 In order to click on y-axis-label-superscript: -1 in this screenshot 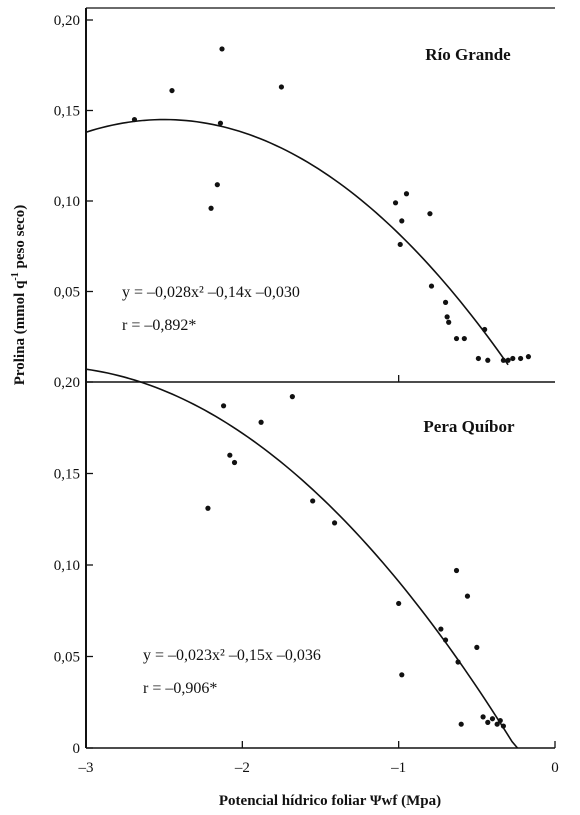, I will do `click(15, 276)`.